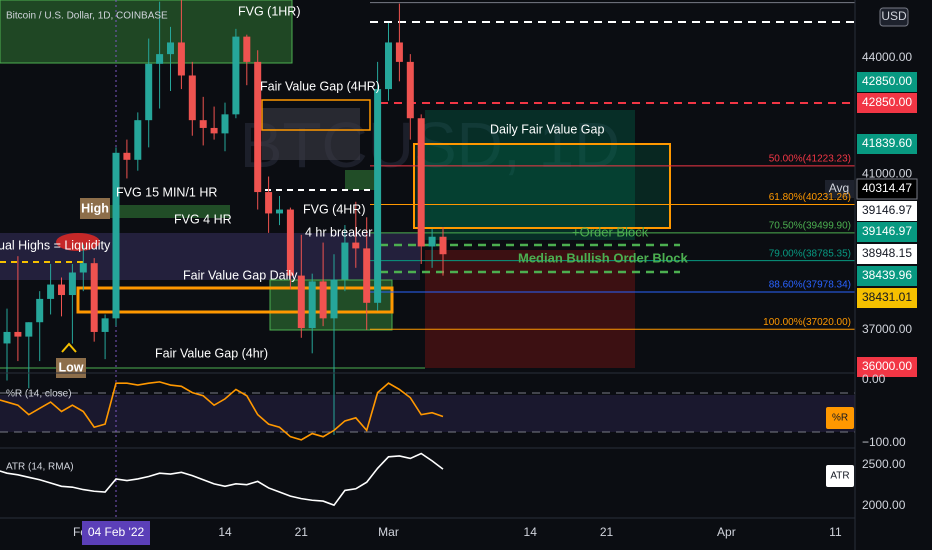 This screenshot has width=932, height=550. What do you see at coordinates (334, 209) in the screenshot?
I see `annotation: FVG (4HR)` at bounding box center [334, 209].